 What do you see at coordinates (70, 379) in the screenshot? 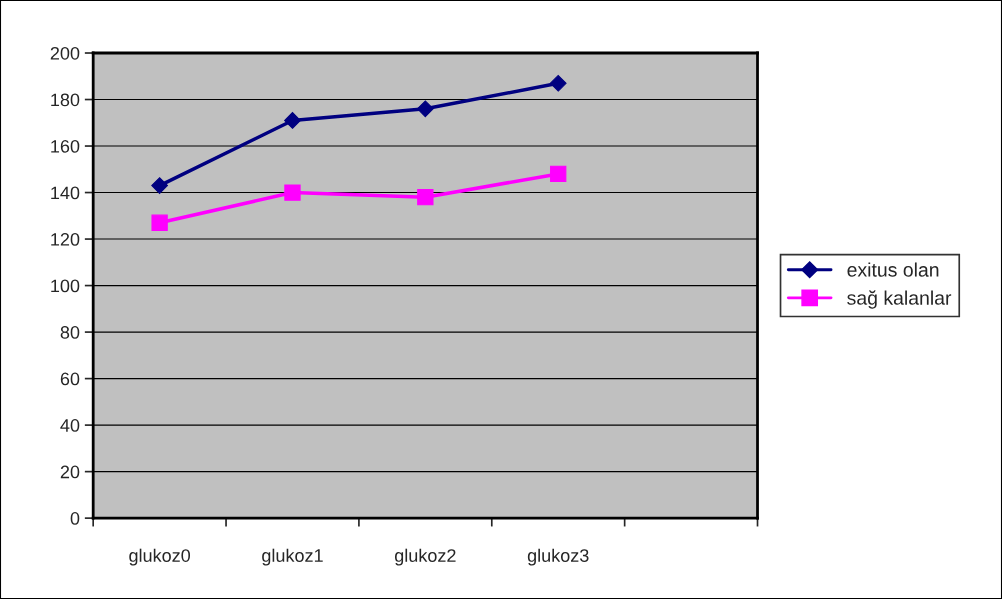
I see `y-tick-label: 60` at bounding box center [70, 379].